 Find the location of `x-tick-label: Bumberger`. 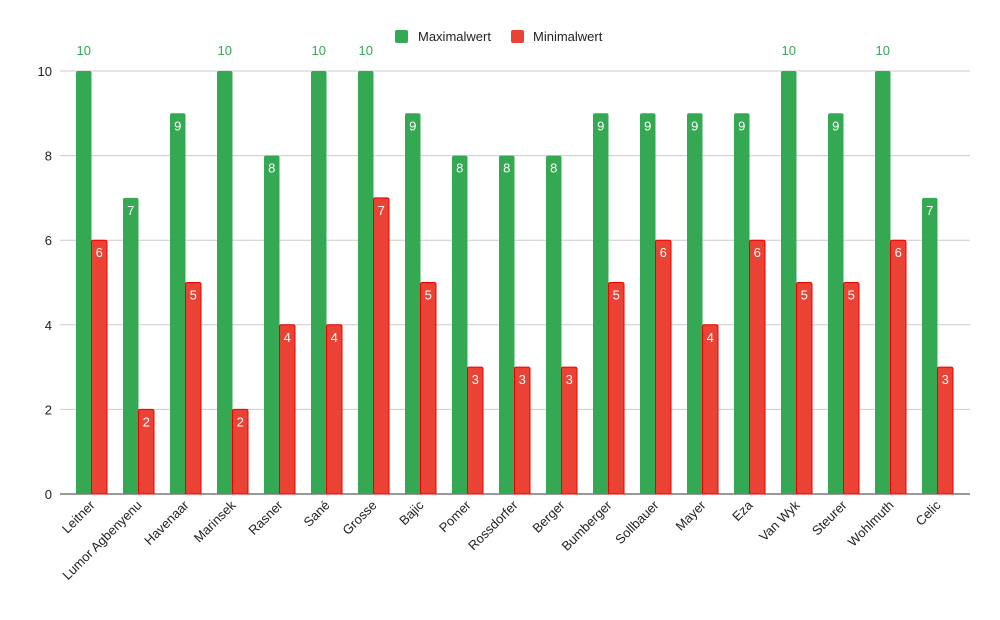

x-tick-label: Bumberger is located at coordinates (587, 525).